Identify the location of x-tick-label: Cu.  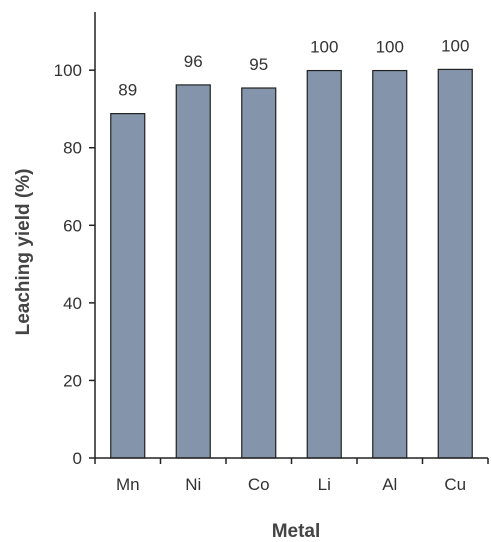
(455, 484).